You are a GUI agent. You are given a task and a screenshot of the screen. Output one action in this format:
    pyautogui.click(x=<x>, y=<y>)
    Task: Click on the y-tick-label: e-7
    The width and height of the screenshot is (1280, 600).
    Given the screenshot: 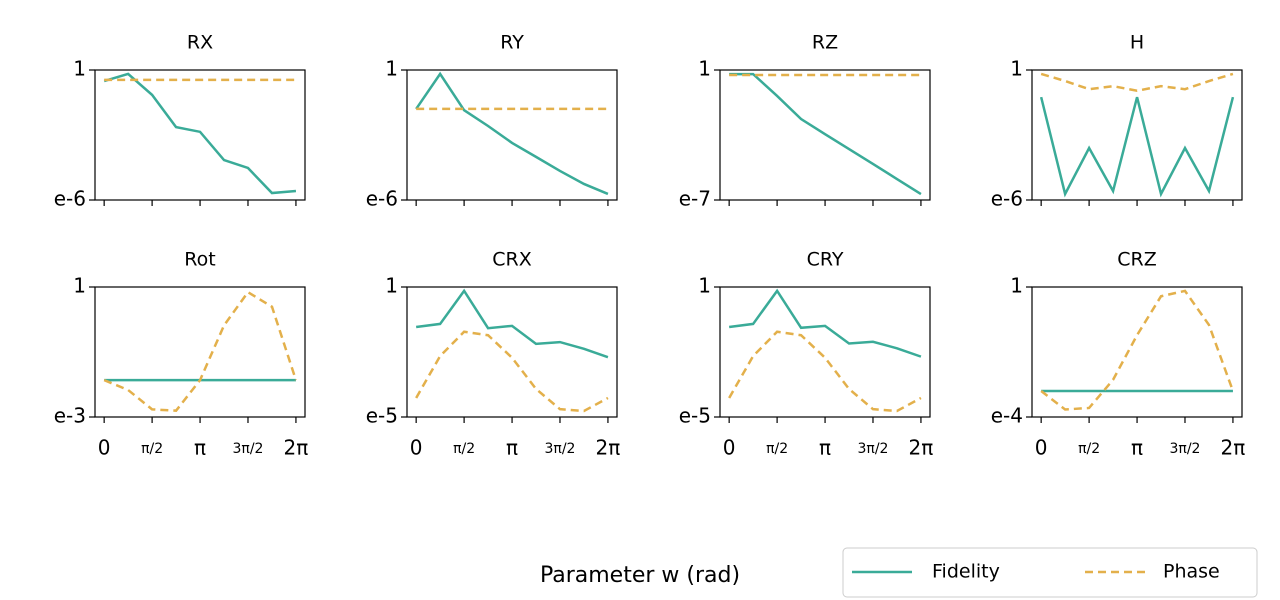 What is the action you would take?
    pyautogui.click(x=695, y=199)
    